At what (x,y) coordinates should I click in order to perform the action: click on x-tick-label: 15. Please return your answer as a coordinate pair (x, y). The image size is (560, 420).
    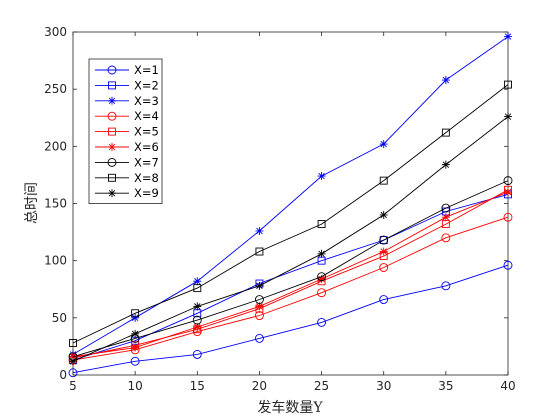
    Looking at the image, I should click on (197, 386).